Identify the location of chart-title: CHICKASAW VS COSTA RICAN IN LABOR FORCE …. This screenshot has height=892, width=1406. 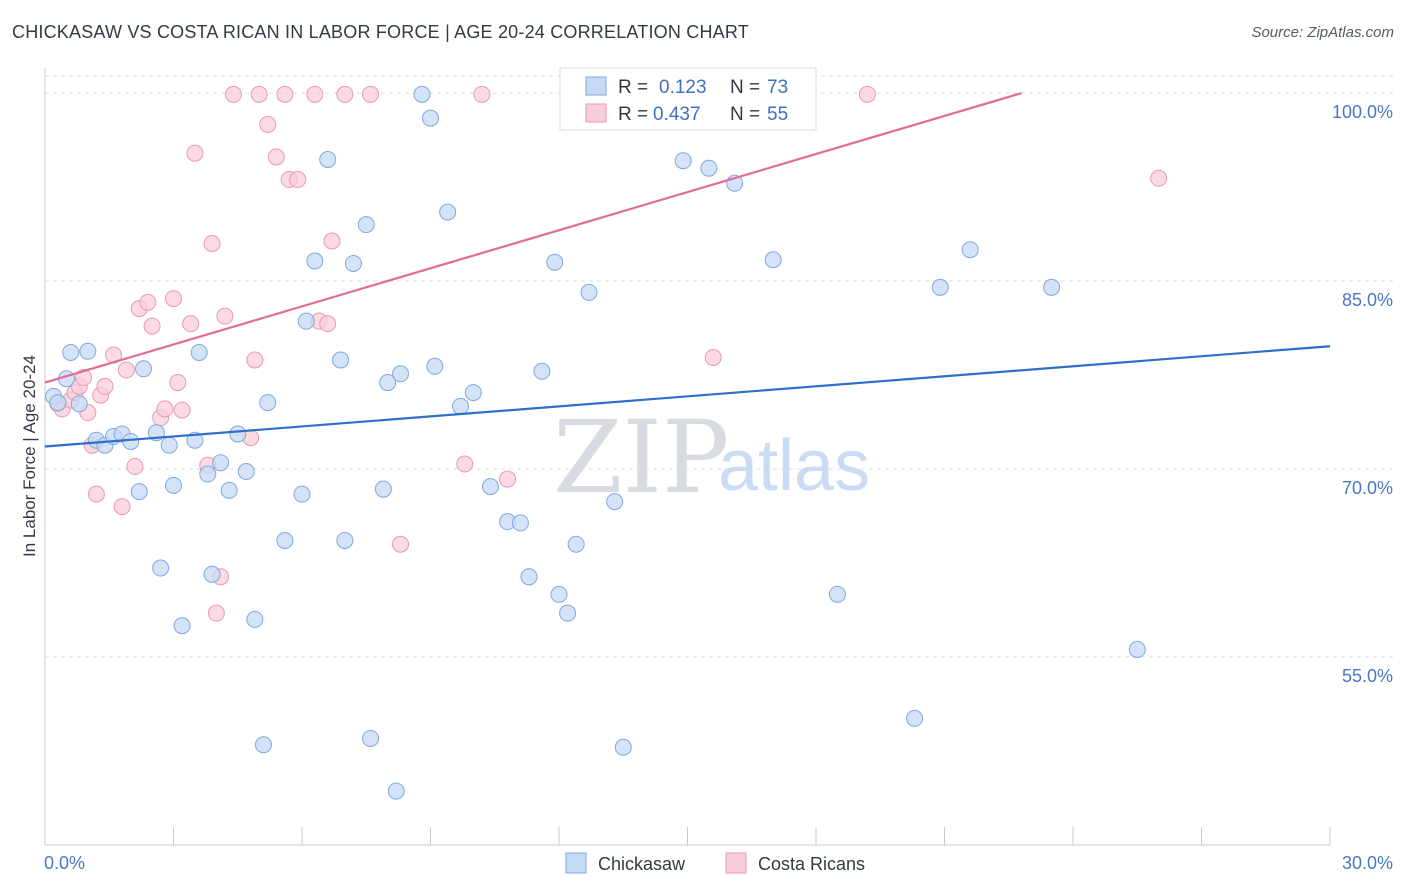
(380, 32).